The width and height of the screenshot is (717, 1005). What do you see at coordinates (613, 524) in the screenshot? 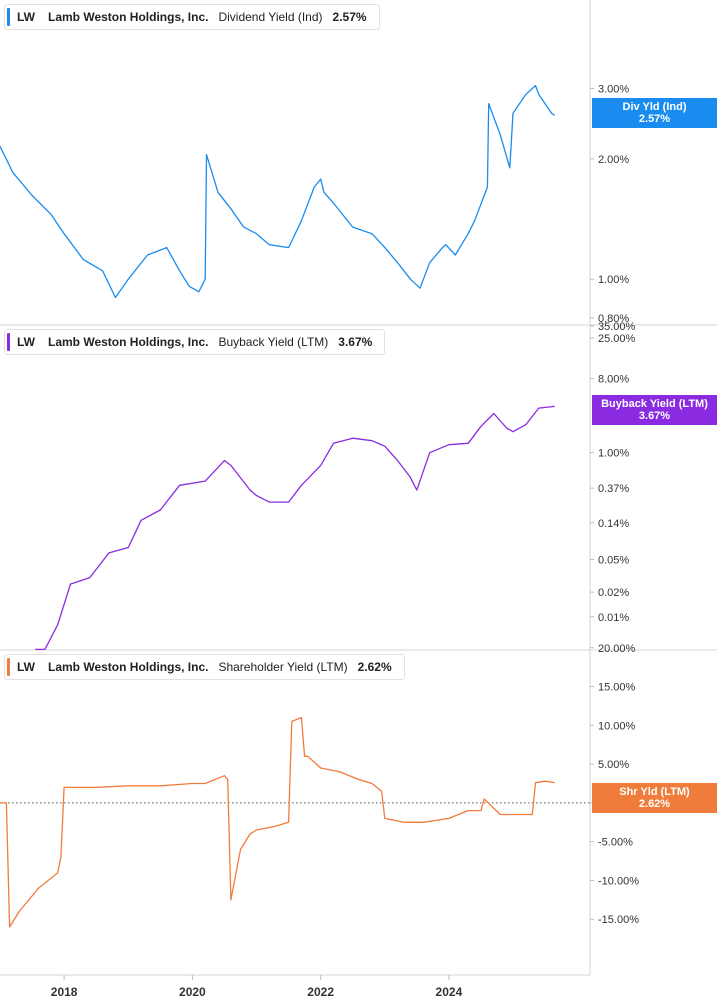
I see `y-tick-label: 0.14%` at bounding box center [613, 524].